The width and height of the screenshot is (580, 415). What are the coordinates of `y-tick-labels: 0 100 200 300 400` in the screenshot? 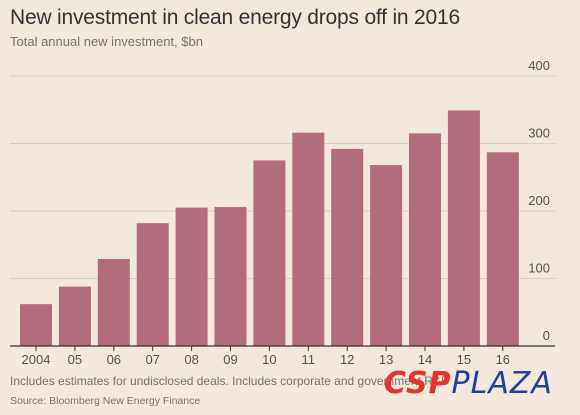 It's located at (539, 200).